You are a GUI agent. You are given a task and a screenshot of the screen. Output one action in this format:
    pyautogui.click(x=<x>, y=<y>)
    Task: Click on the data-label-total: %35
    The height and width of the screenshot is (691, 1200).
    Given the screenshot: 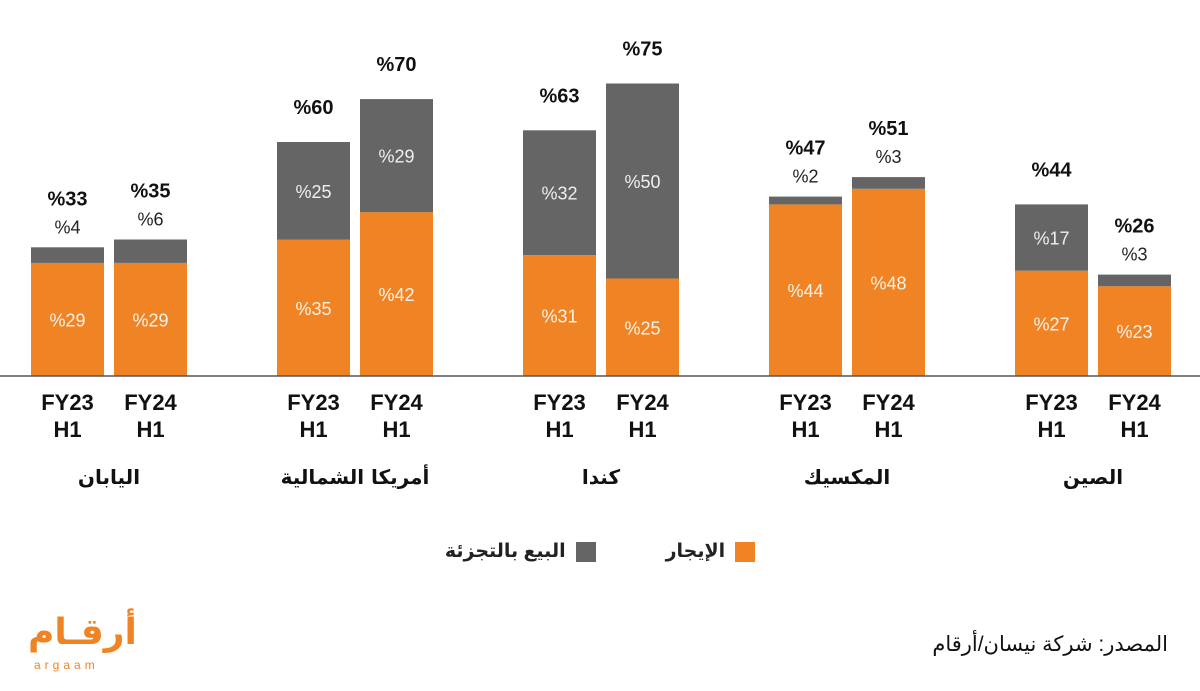 What is the action you would take?
    pyautogui.click(x=150, y=192)
    